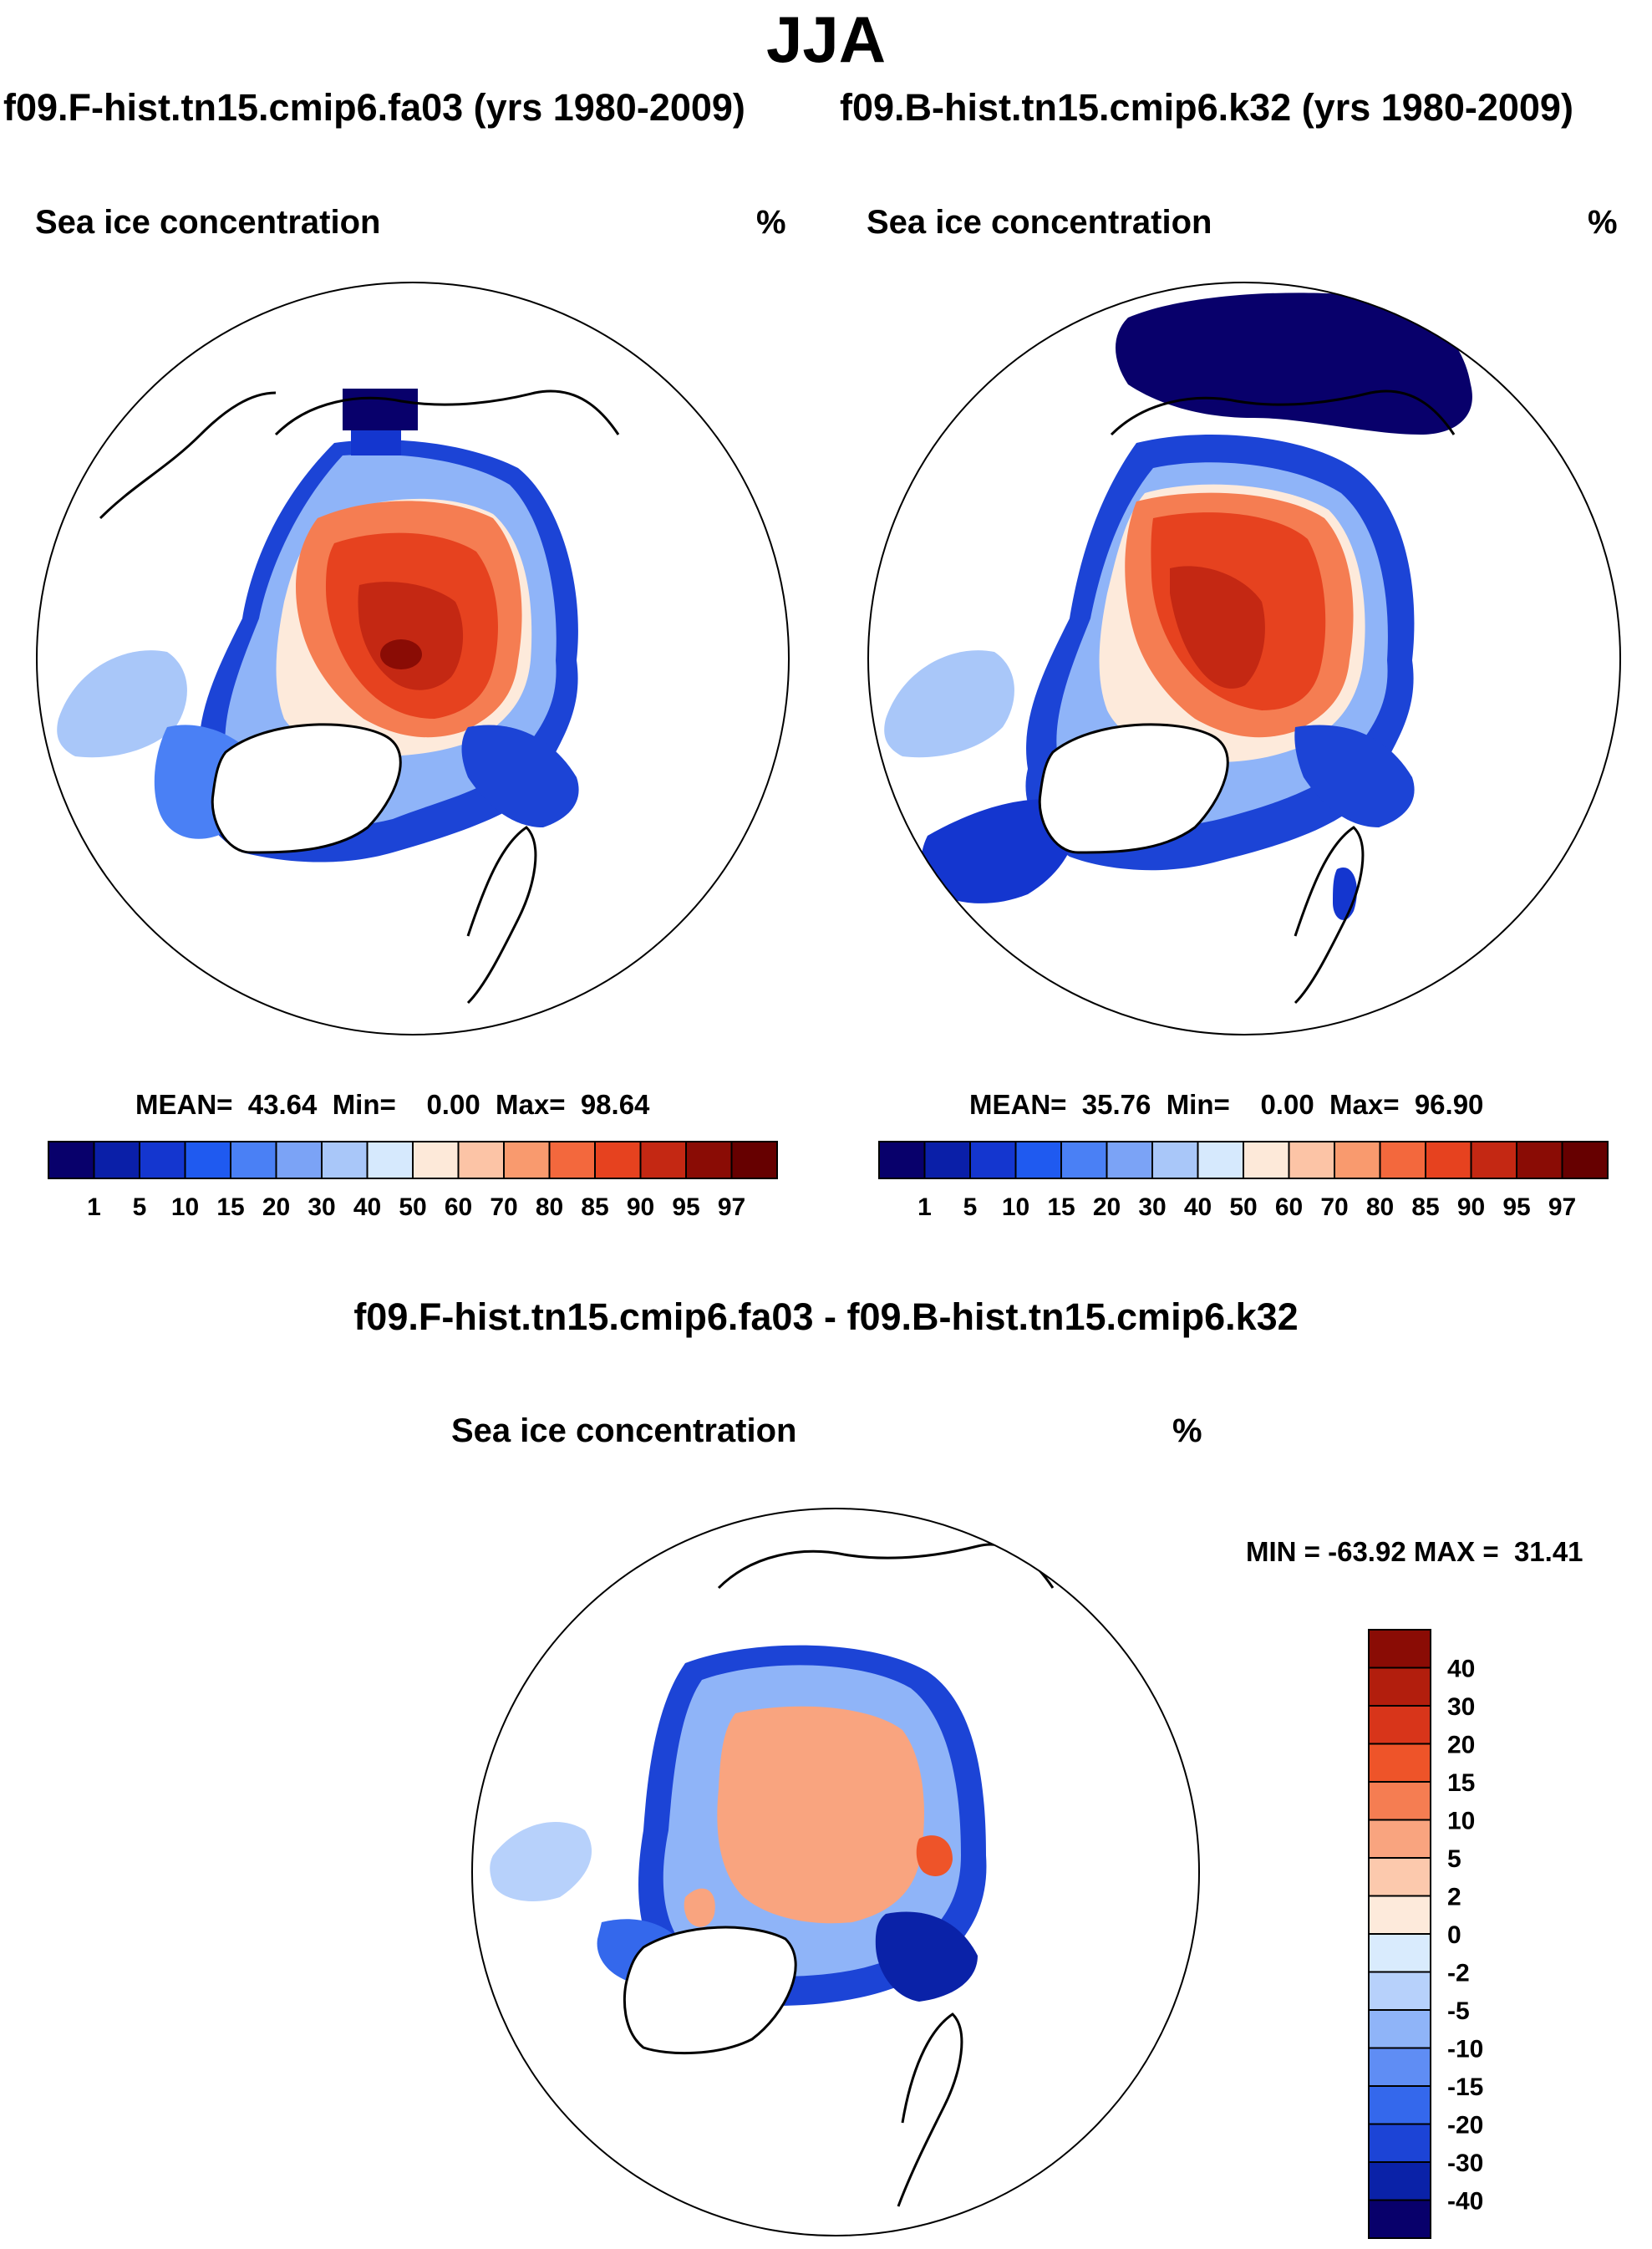  Describe the element at coordinates (1461, 1822) in the screenshot. I see `diff-colorbar-tick-label: 10` at that location.